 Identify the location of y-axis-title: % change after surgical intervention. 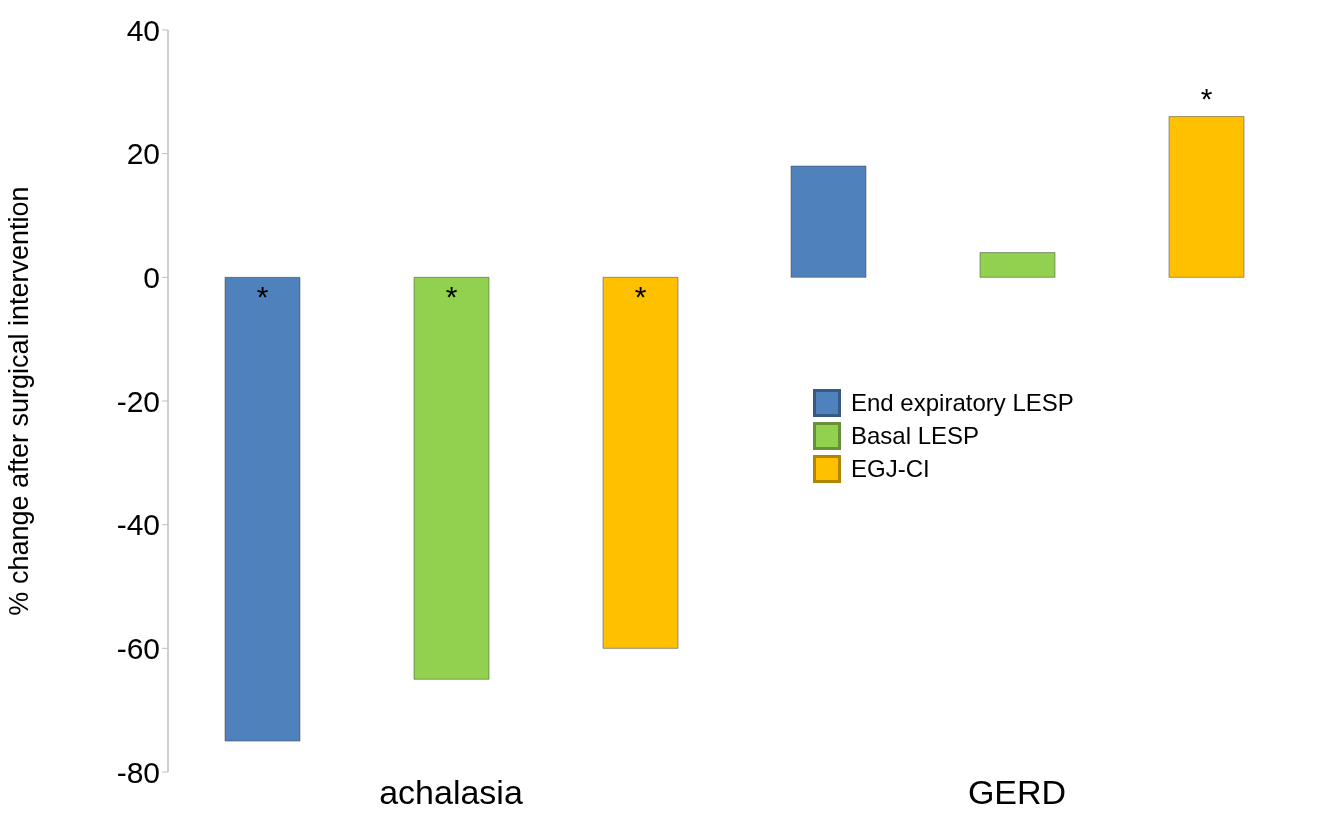
(18, 401).